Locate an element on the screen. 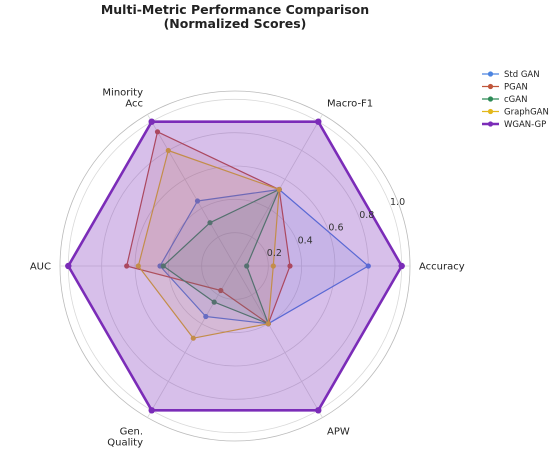 This screenshot has height=476, width=550. legend-label: PGAN is located at coordinates (516, 88).